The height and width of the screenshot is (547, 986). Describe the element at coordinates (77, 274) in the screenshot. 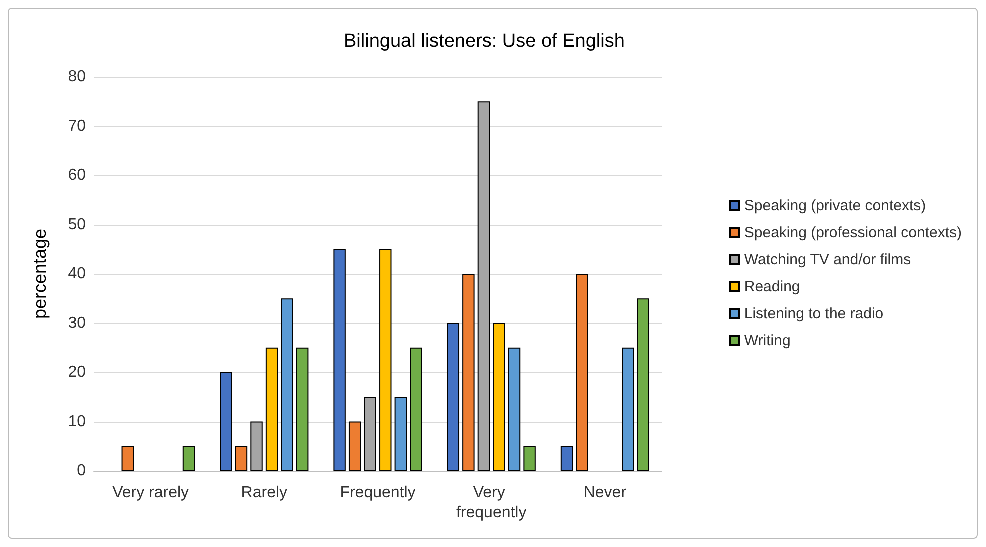

I see `y-tick-label: 40` at that location.